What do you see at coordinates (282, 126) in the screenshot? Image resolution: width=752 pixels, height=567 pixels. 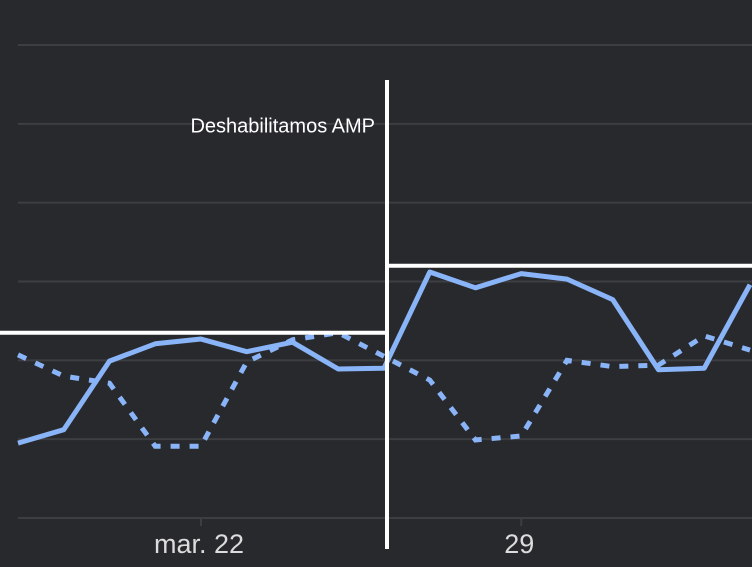 I see `annotation-label: Deshabilitamos AMP` at bounding box center [282, 126].